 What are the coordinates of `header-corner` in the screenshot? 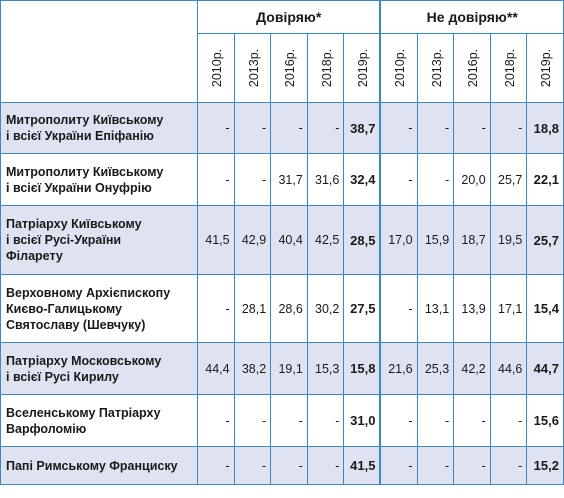 It's located at (99, 51).